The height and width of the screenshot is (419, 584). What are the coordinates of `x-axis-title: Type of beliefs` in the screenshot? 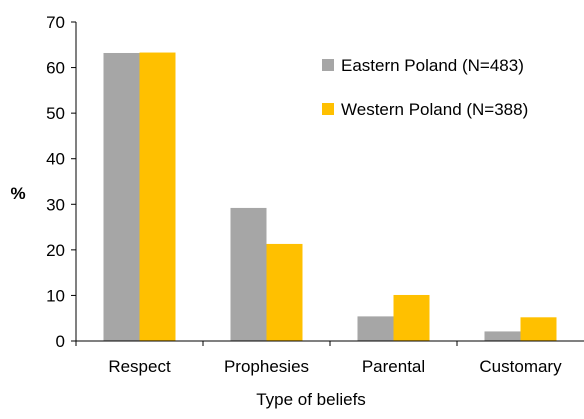 It's located at (311, 399).